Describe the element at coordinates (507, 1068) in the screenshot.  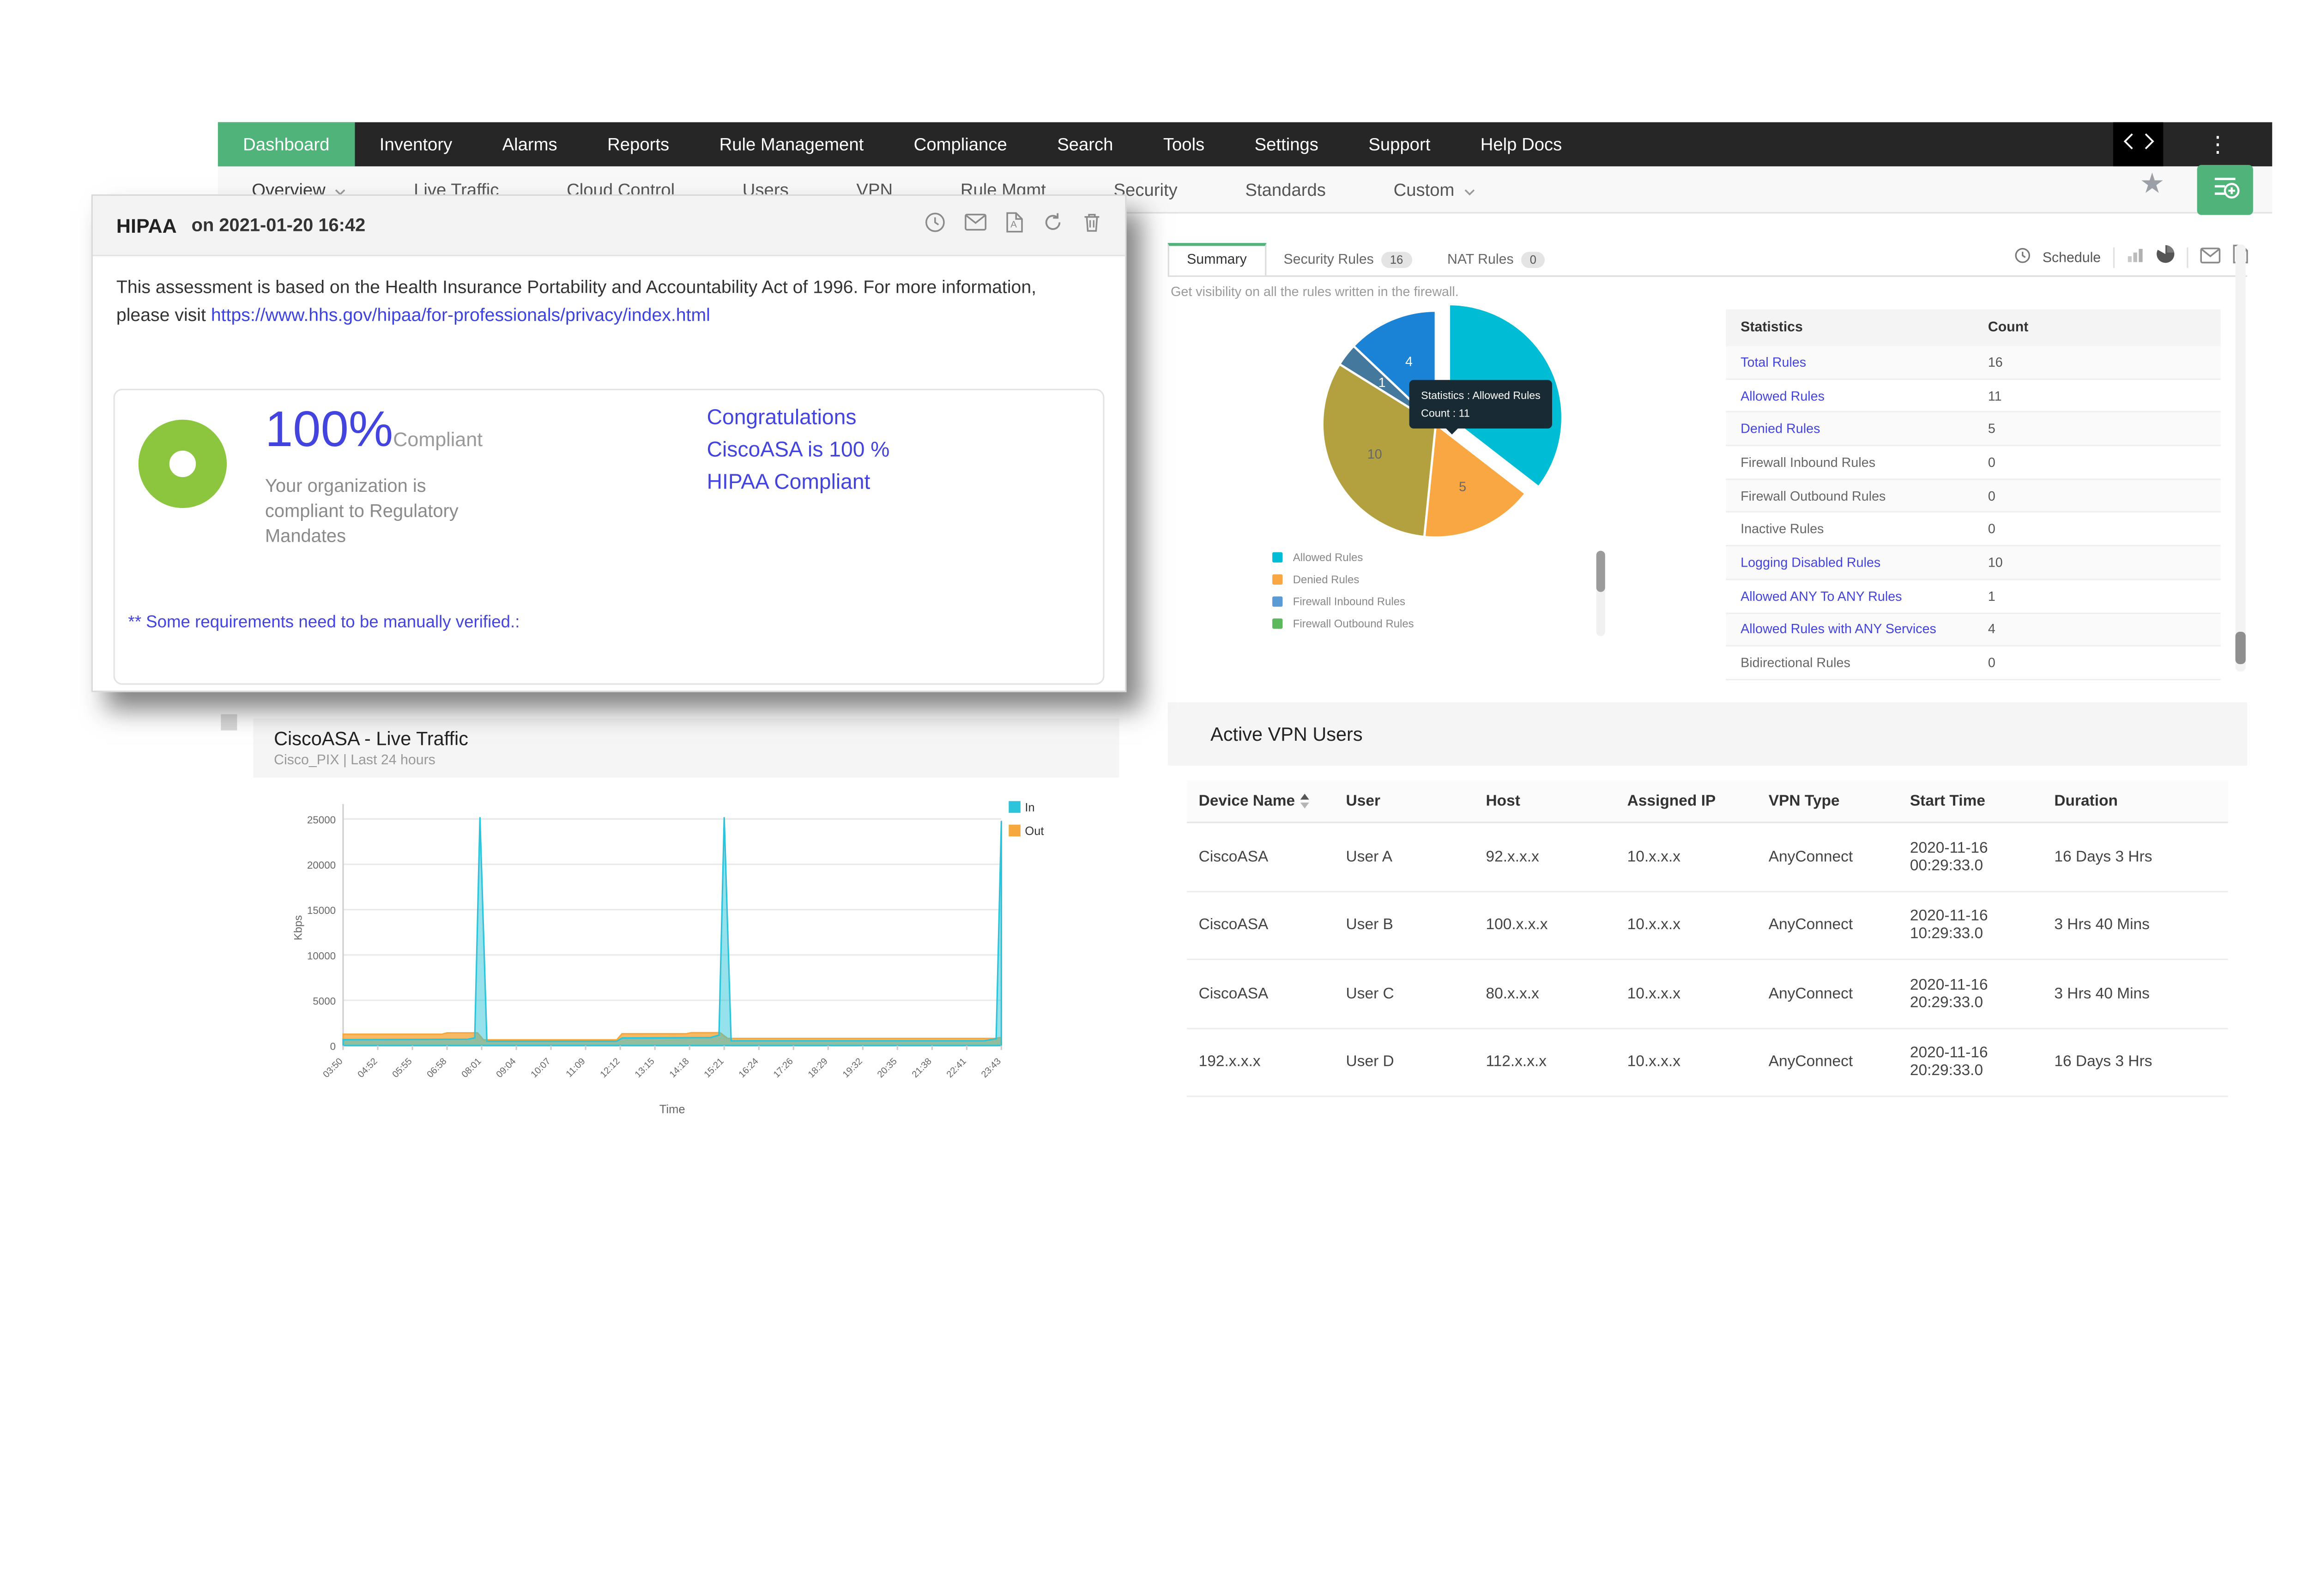
I see `x-tick-label: 09:04` at that location.